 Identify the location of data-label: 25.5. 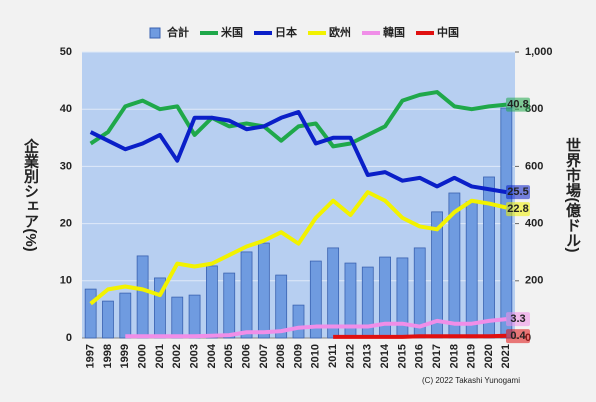
(517, 192).